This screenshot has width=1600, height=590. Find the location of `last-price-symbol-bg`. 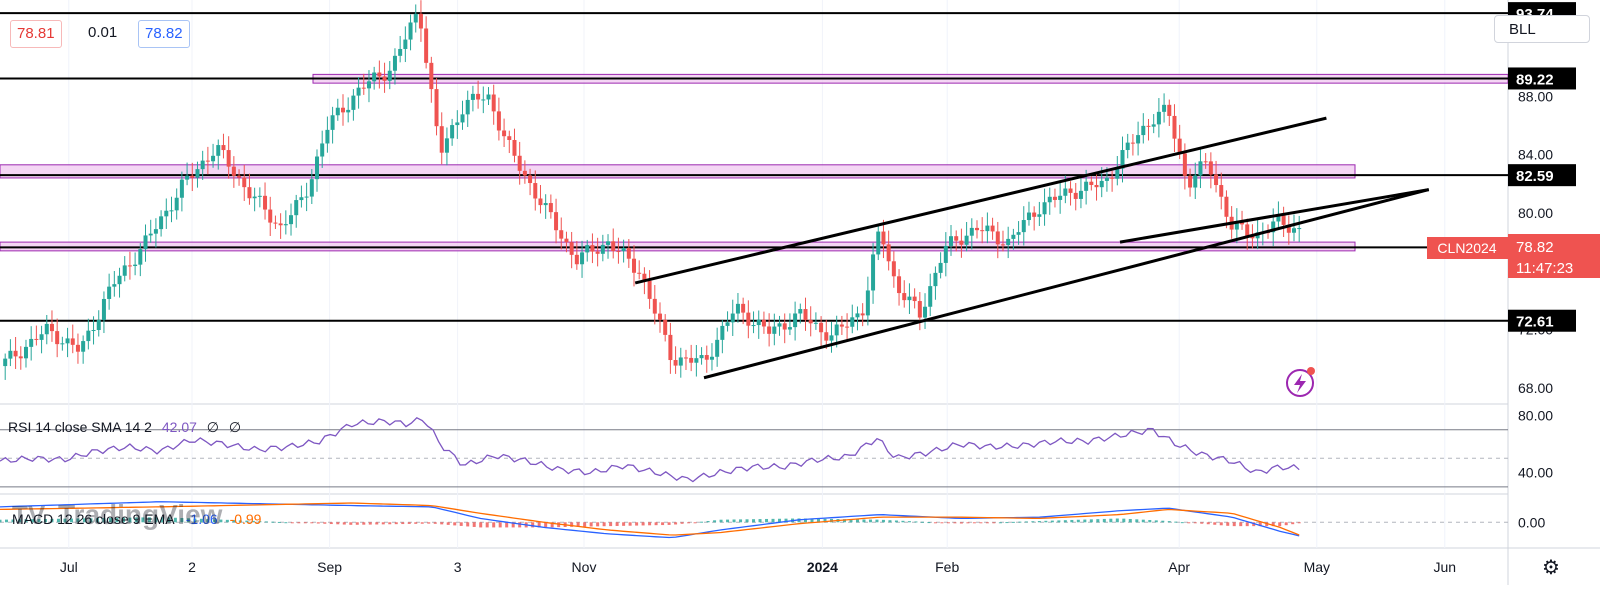

last-price-symbol-bg is located at coordinates (1467, 248).